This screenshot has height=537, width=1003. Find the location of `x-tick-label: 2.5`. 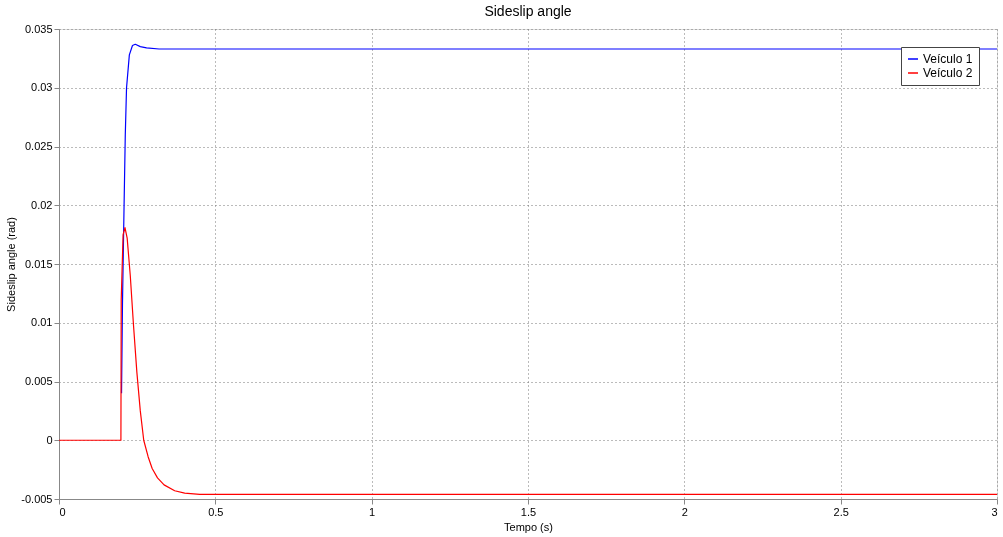

x-tick-label: 2.5 is located at coordinates (841, 511).